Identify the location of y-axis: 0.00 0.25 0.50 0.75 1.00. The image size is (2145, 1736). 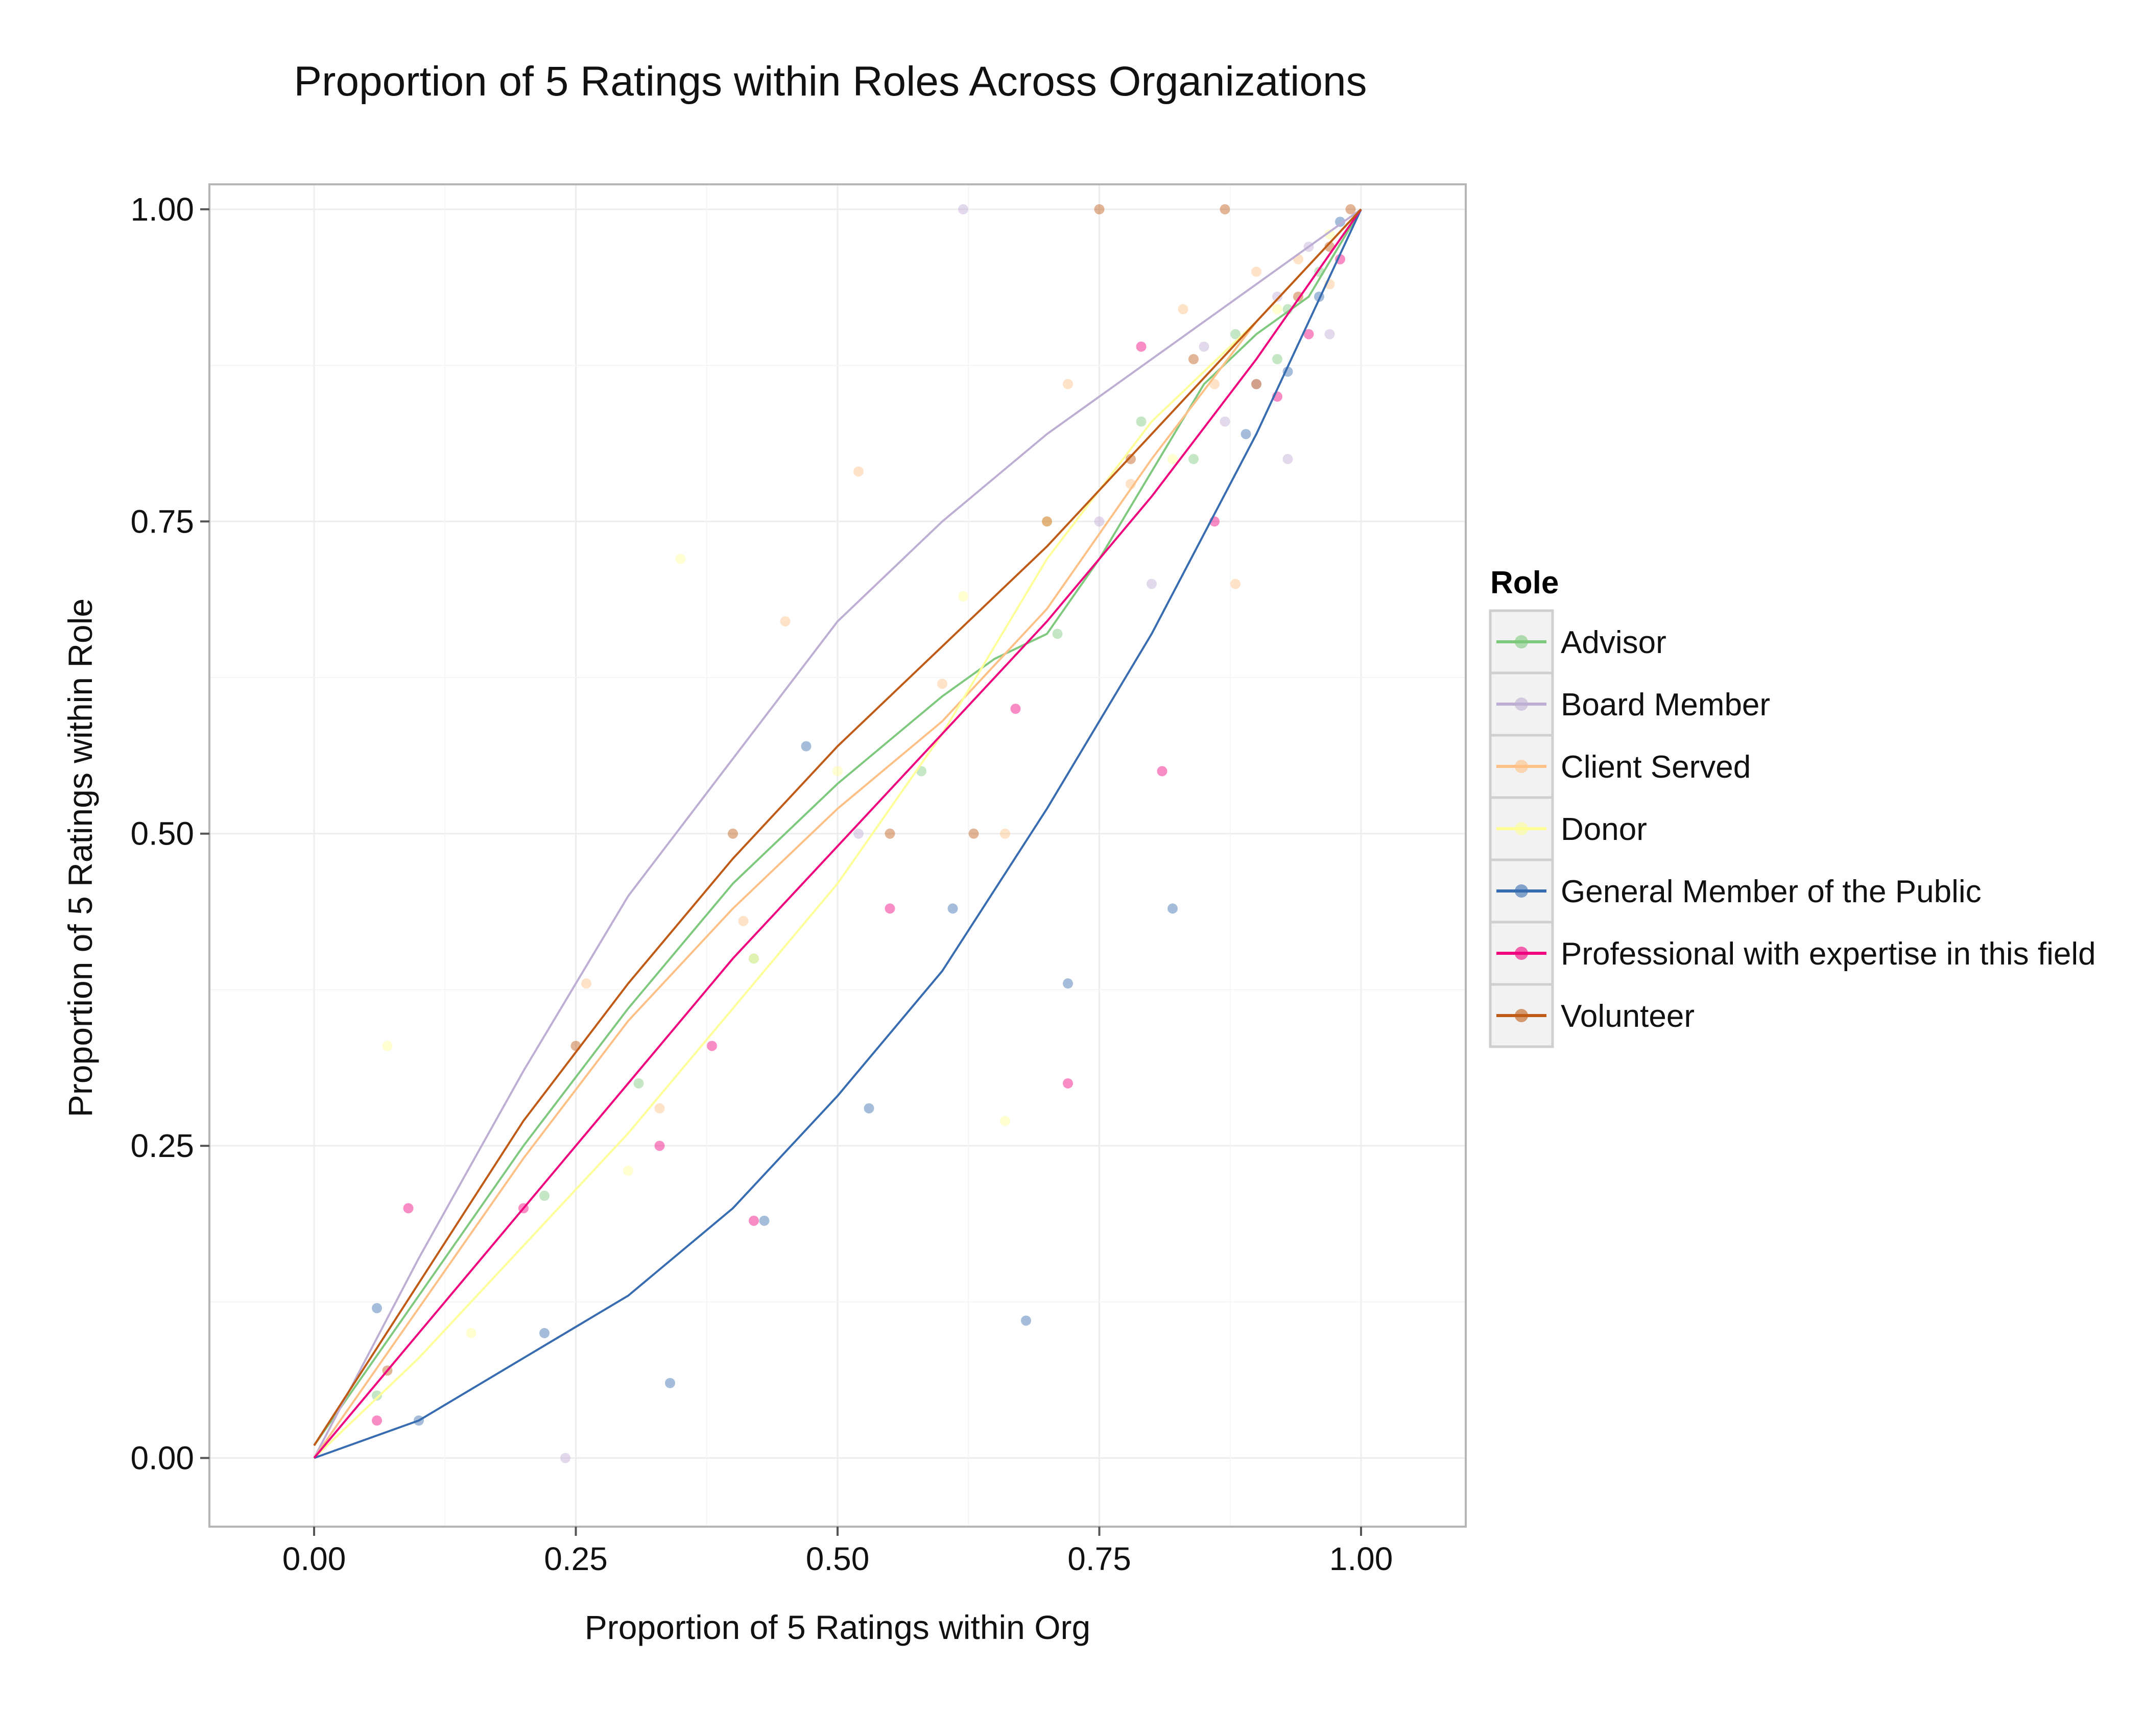
(169, 834).